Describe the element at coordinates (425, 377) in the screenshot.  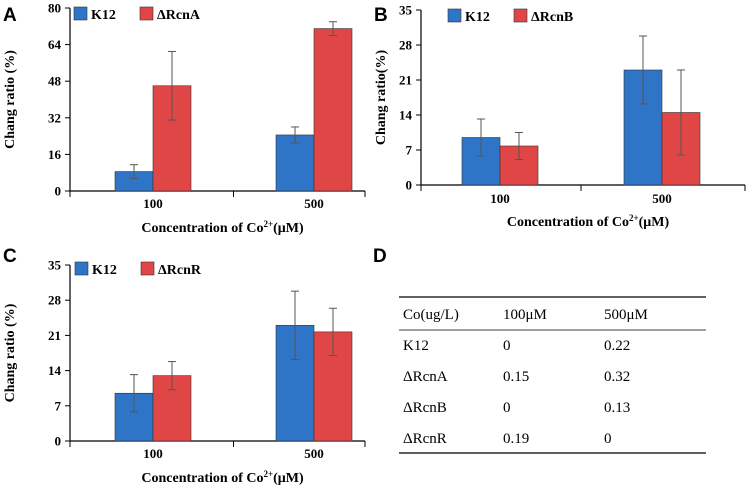
I see `table-cell: ΔRcnA` at that location.